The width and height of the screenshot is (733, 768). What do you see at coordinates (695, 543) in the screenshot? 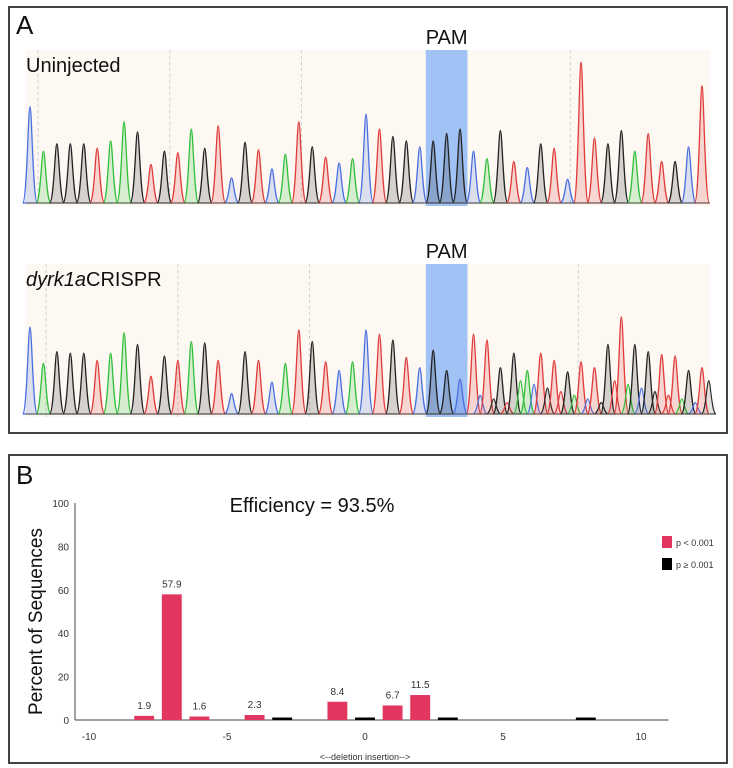
I see `legend-label: p < 0.001` at bounding box center [695, 543].